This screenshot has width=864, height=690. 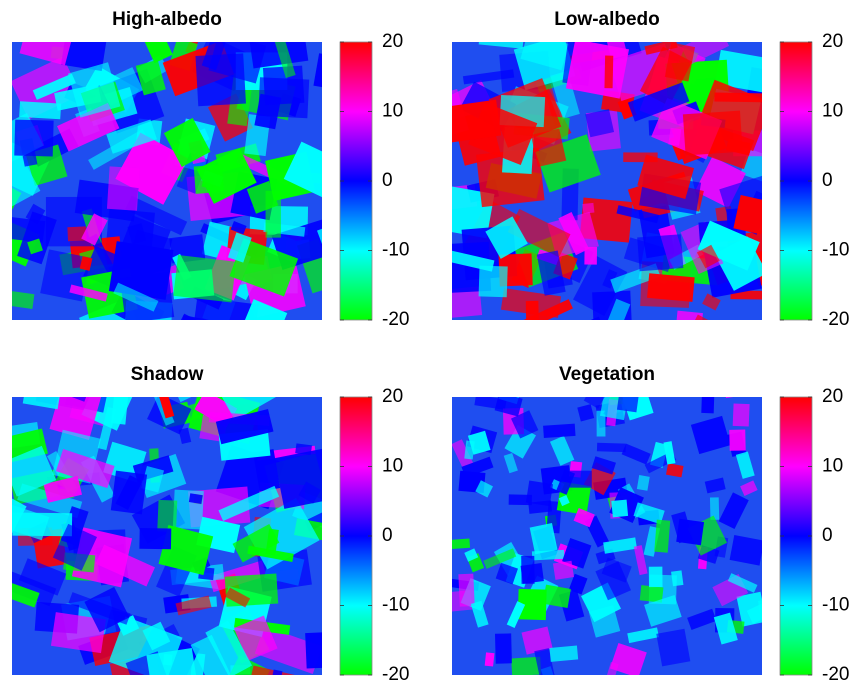 I want to click on colorbar-tick-label: 0, so click(x=827, y=180).